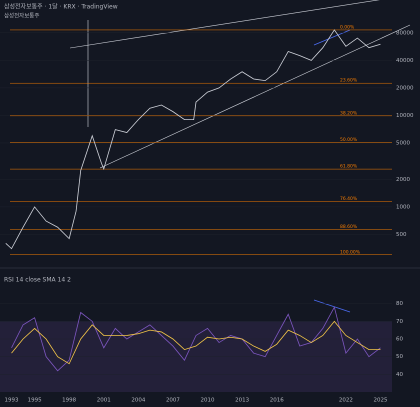 The height and width of the screenshot is (407, 420). Describe the element at coordinates (12, 401) in the screenshot. I see `x-tick-label: 1993` at that location.